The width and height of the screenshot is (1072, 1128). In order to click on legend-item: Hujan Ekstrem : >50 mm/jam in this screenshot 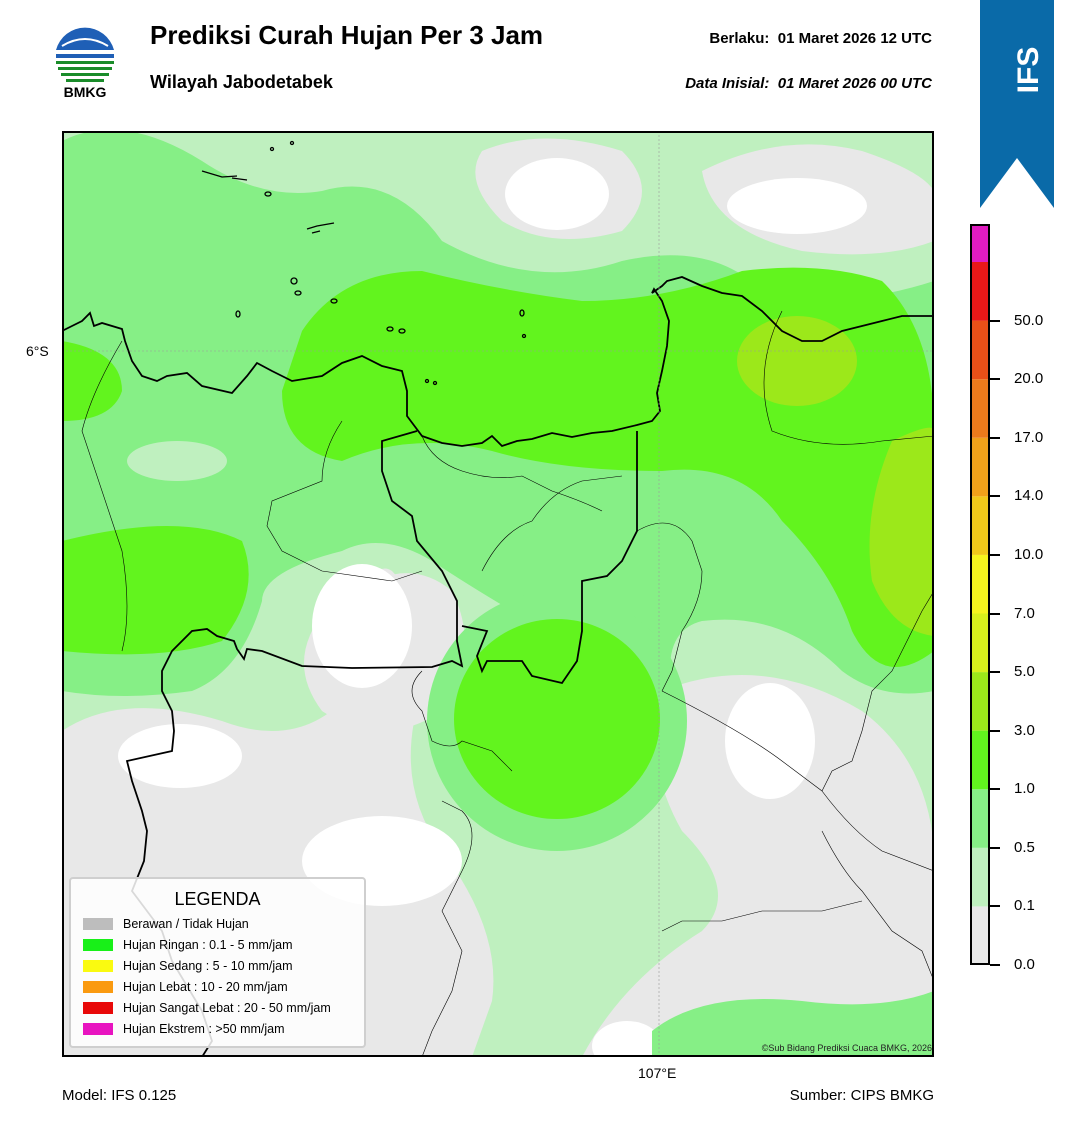, I will do `click(184, 1029)`.